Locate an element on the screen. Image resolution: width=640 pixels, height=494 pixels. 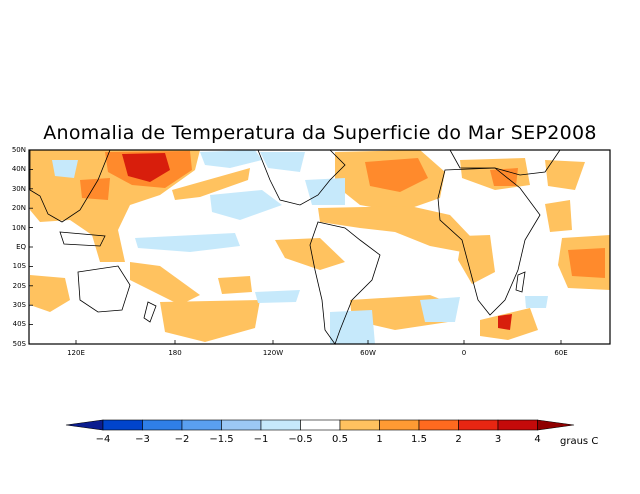
colorbar-label: 0.5 is located at coordinates (340, 439).